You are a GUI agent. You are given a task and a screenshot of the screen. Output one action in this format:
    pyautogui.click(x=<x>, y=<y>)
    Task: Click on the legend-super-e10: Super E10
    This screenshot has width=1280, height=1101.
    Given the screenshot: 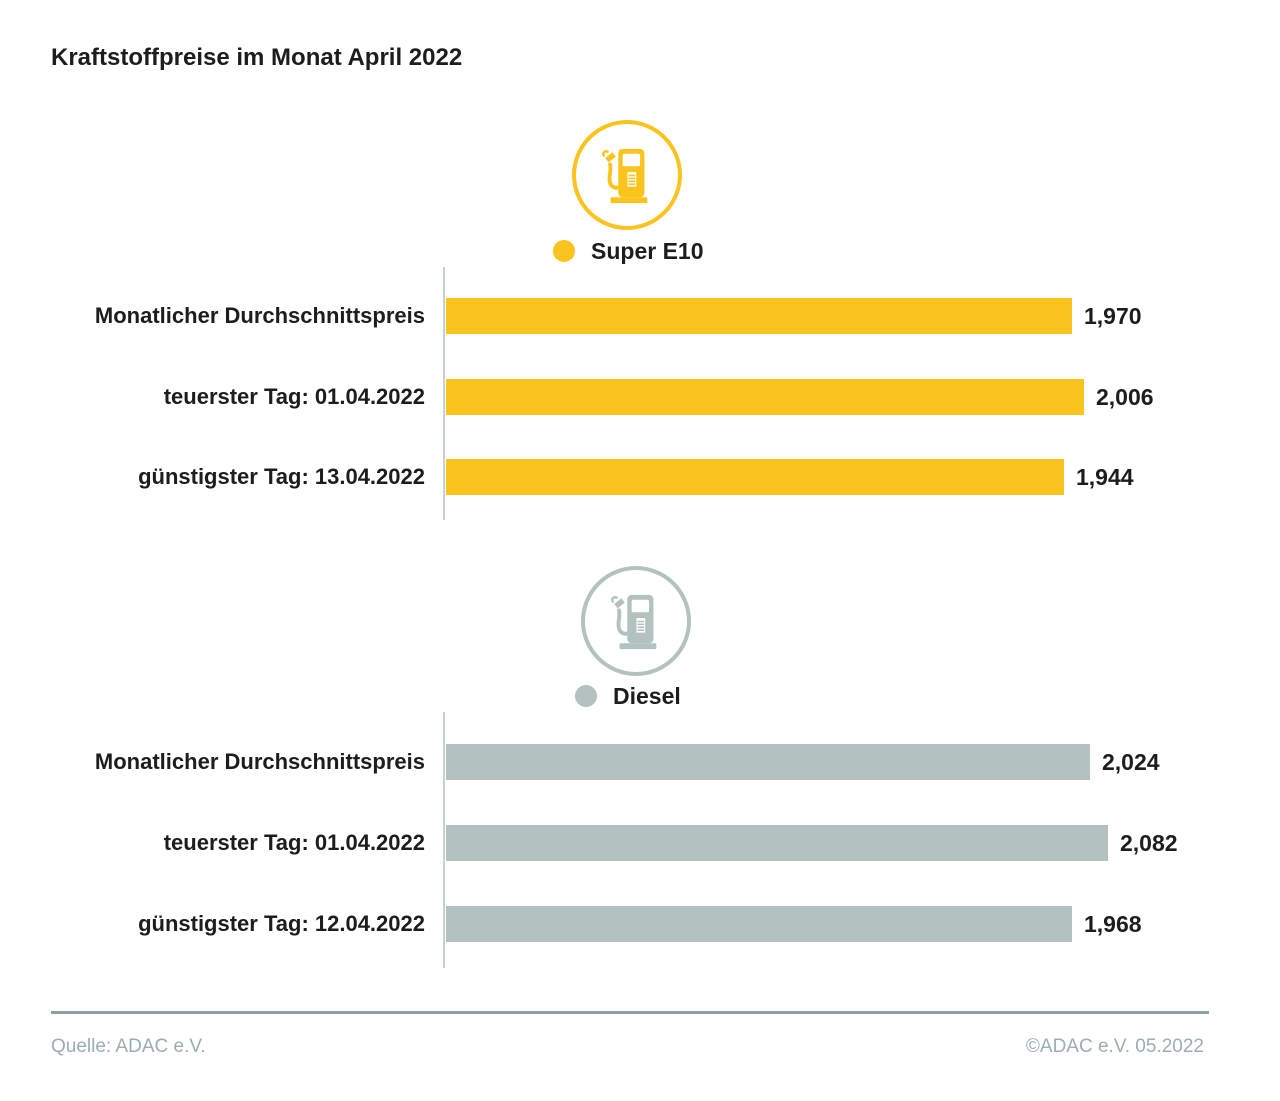 What is the action you would take?
    pyautogui.click(x=628, y=250)
    